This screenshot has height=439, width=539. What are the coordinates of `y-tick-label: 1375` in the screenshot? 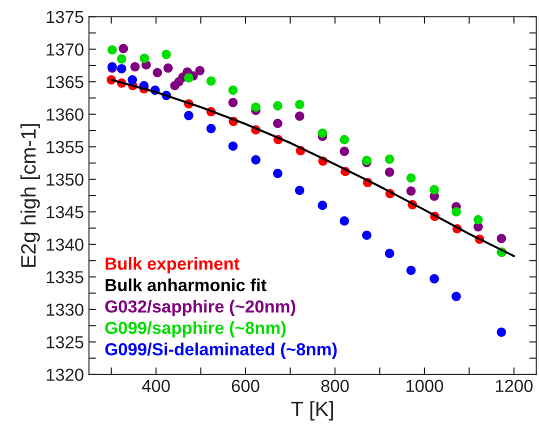 It's located at (65, 17).